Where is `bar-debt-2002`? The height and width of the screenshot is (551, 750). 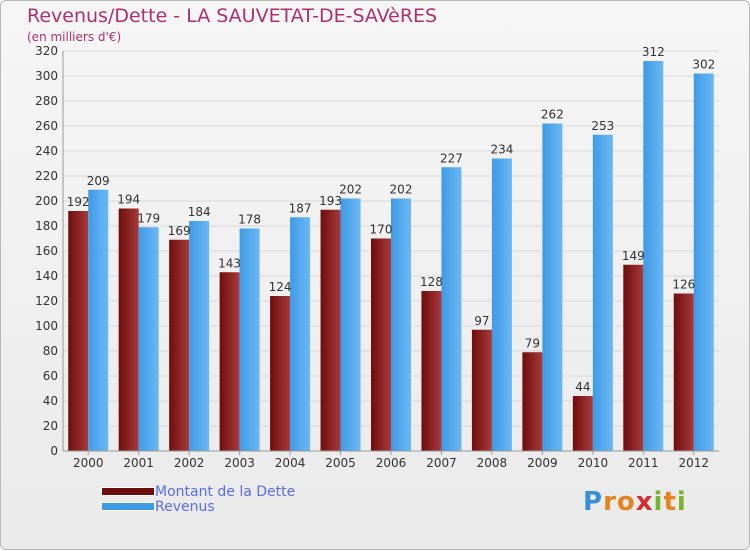 bar-debt-2002 is located at coordinates (179, 345).